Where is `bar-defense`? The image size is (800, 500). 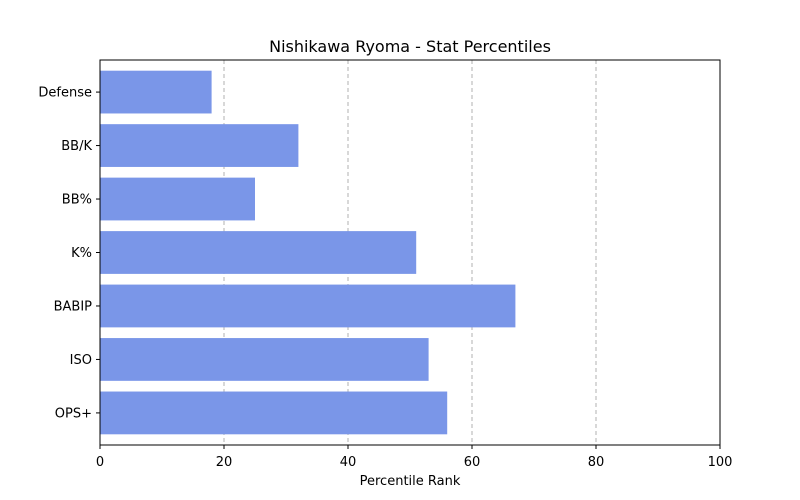 bar-defense is located at coordinates (156, 92).